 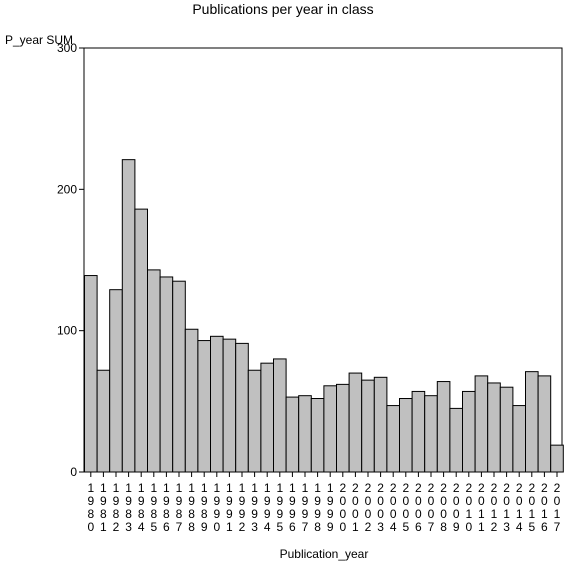 What do you see at coordinates (317, 435) in the screenshot?
I see `bar-1998` at bounding box center [317, 435].